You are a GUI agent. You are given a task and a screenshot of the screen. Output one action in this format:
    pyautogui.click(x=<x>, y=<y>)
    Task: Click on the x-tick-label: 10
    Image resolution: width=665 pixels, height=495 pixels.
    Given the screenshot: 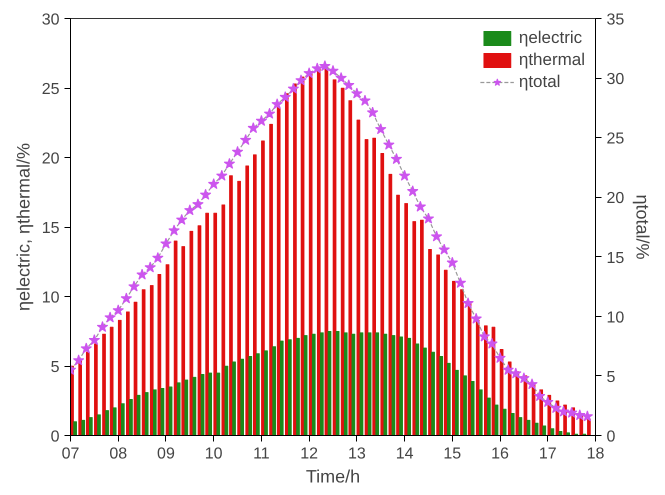 What is the action you would take?
    pyautogui.click(x=213, y=454)
    